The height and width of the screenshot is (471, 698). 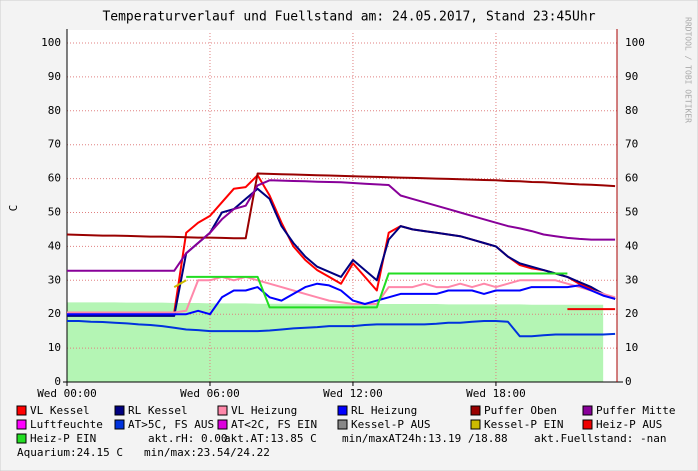 I want to click on legend-label: Heiz-P EIN, so click(x=63, y=438).